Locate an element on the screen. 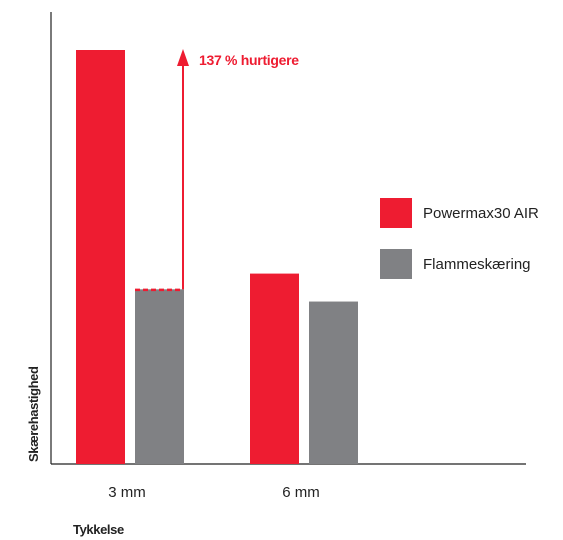 This screenshot has width=563, height=540. x-tick-label: 6 mm is located at coordinates (301, 492).